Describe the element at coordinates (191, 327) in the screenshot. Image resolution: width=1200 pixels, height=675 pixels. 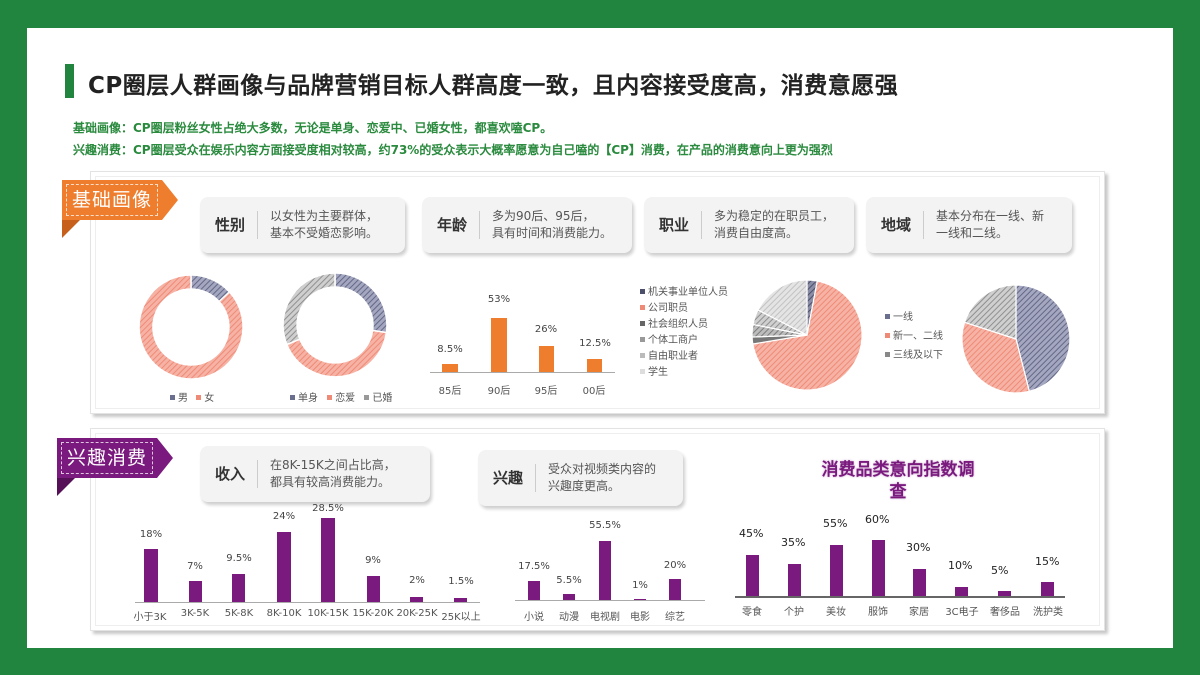
I see `gender-donut-chart` at that location.